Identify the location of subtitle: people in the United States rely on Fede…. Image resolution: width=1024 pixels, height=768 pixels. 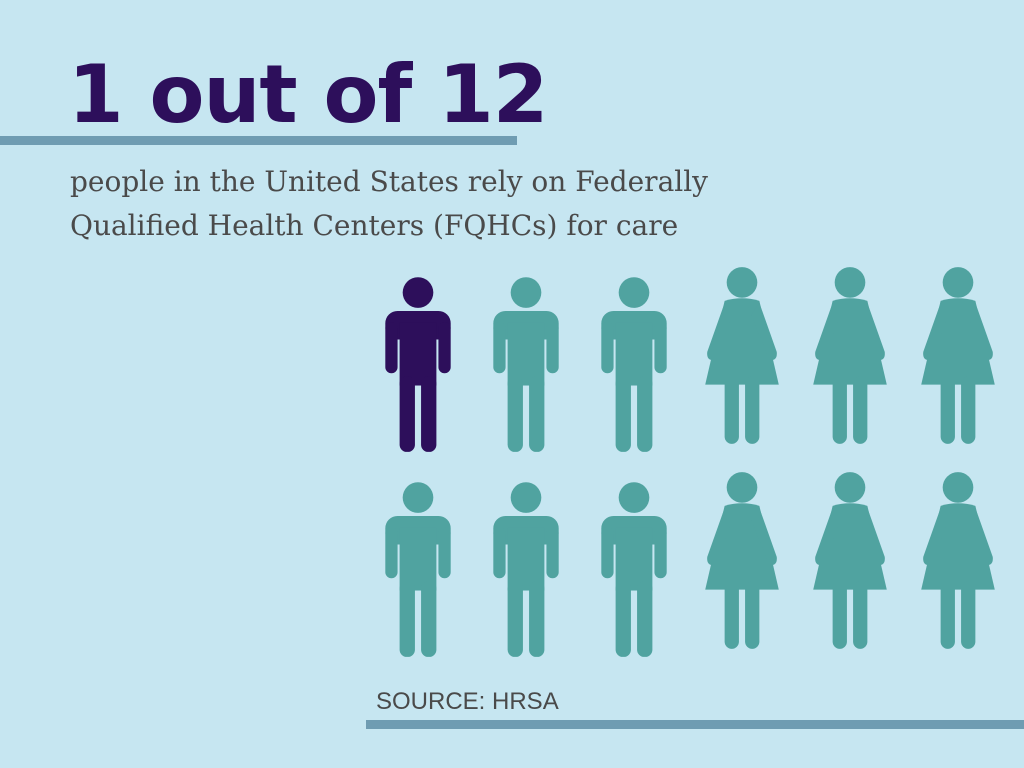
(389, 203).